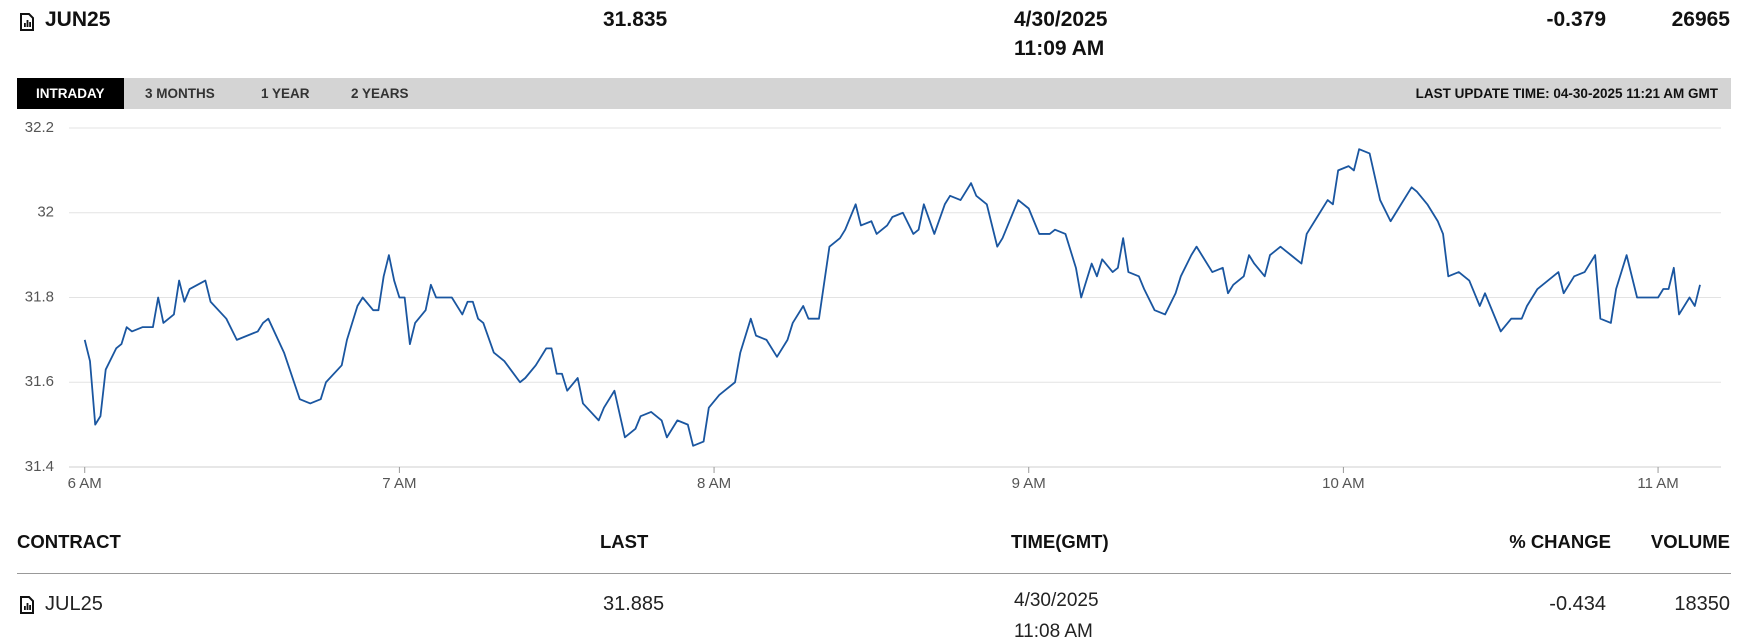 This screenshot has width=1748, height=644. I want to click on y-tick-label: 32, so click(45, 212).